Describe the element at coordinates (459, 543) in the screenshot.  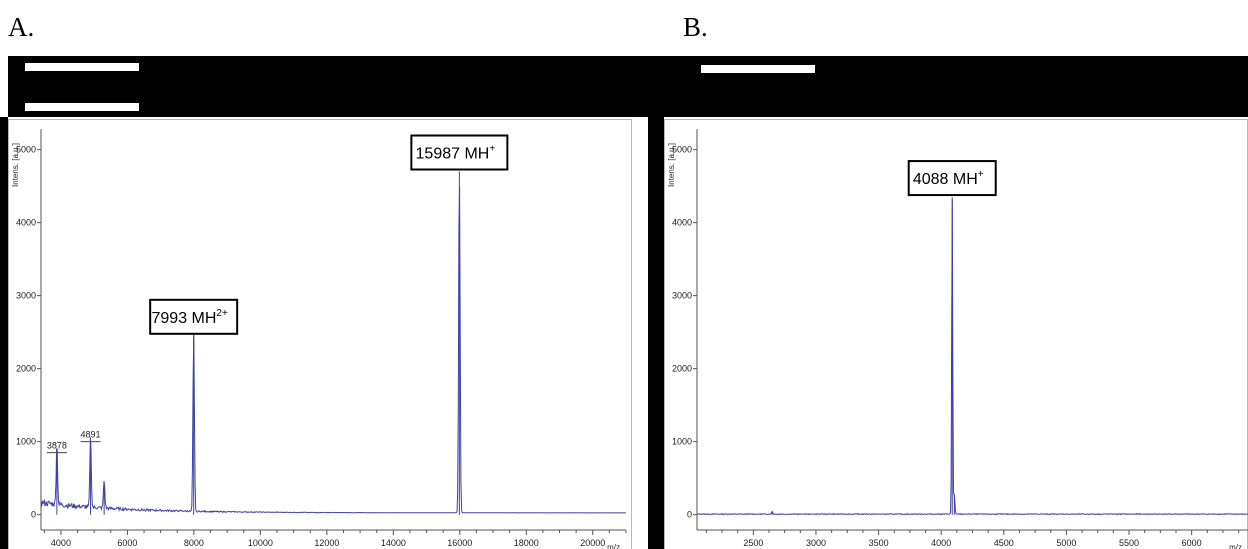
I see `x-tick-label: 16000` at that location.